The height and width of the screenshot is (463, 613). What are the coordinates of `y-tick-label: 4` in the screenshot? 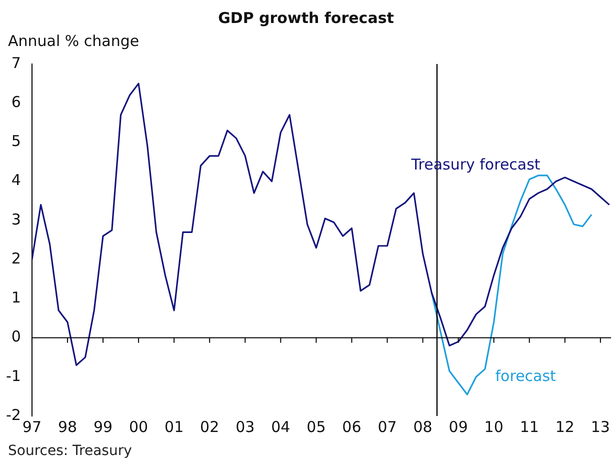 It's located at (16, 180).